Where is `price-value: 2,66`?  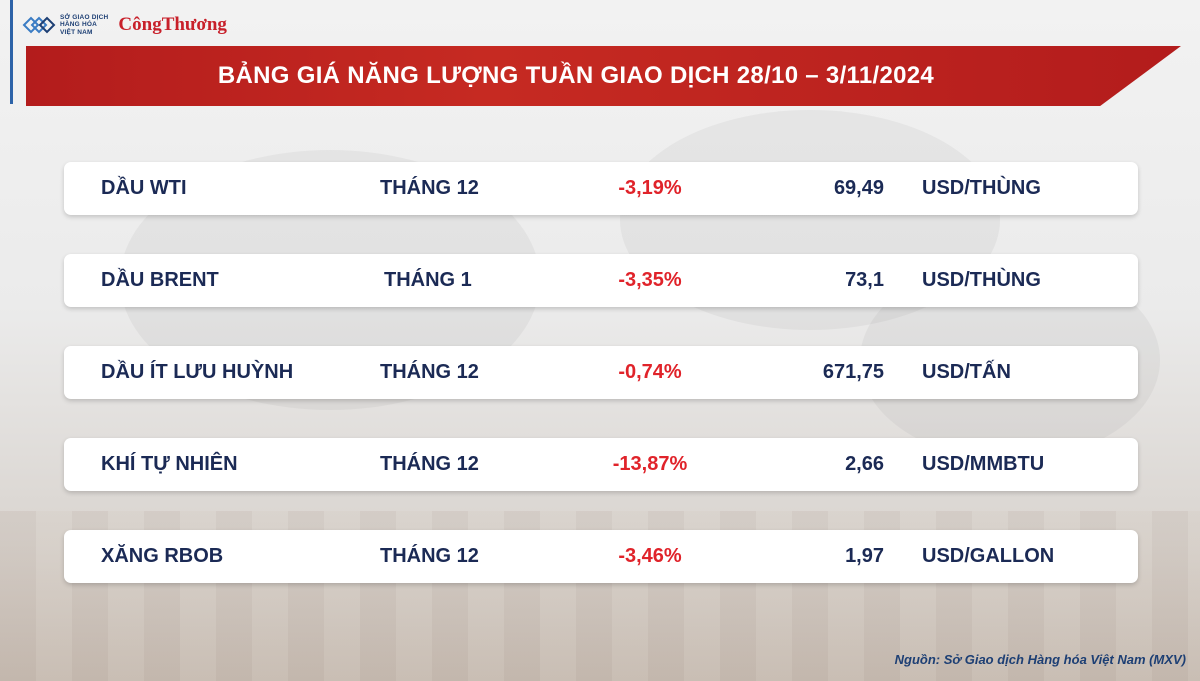
price-value: 2,66 is located at coordinates (864, 464).